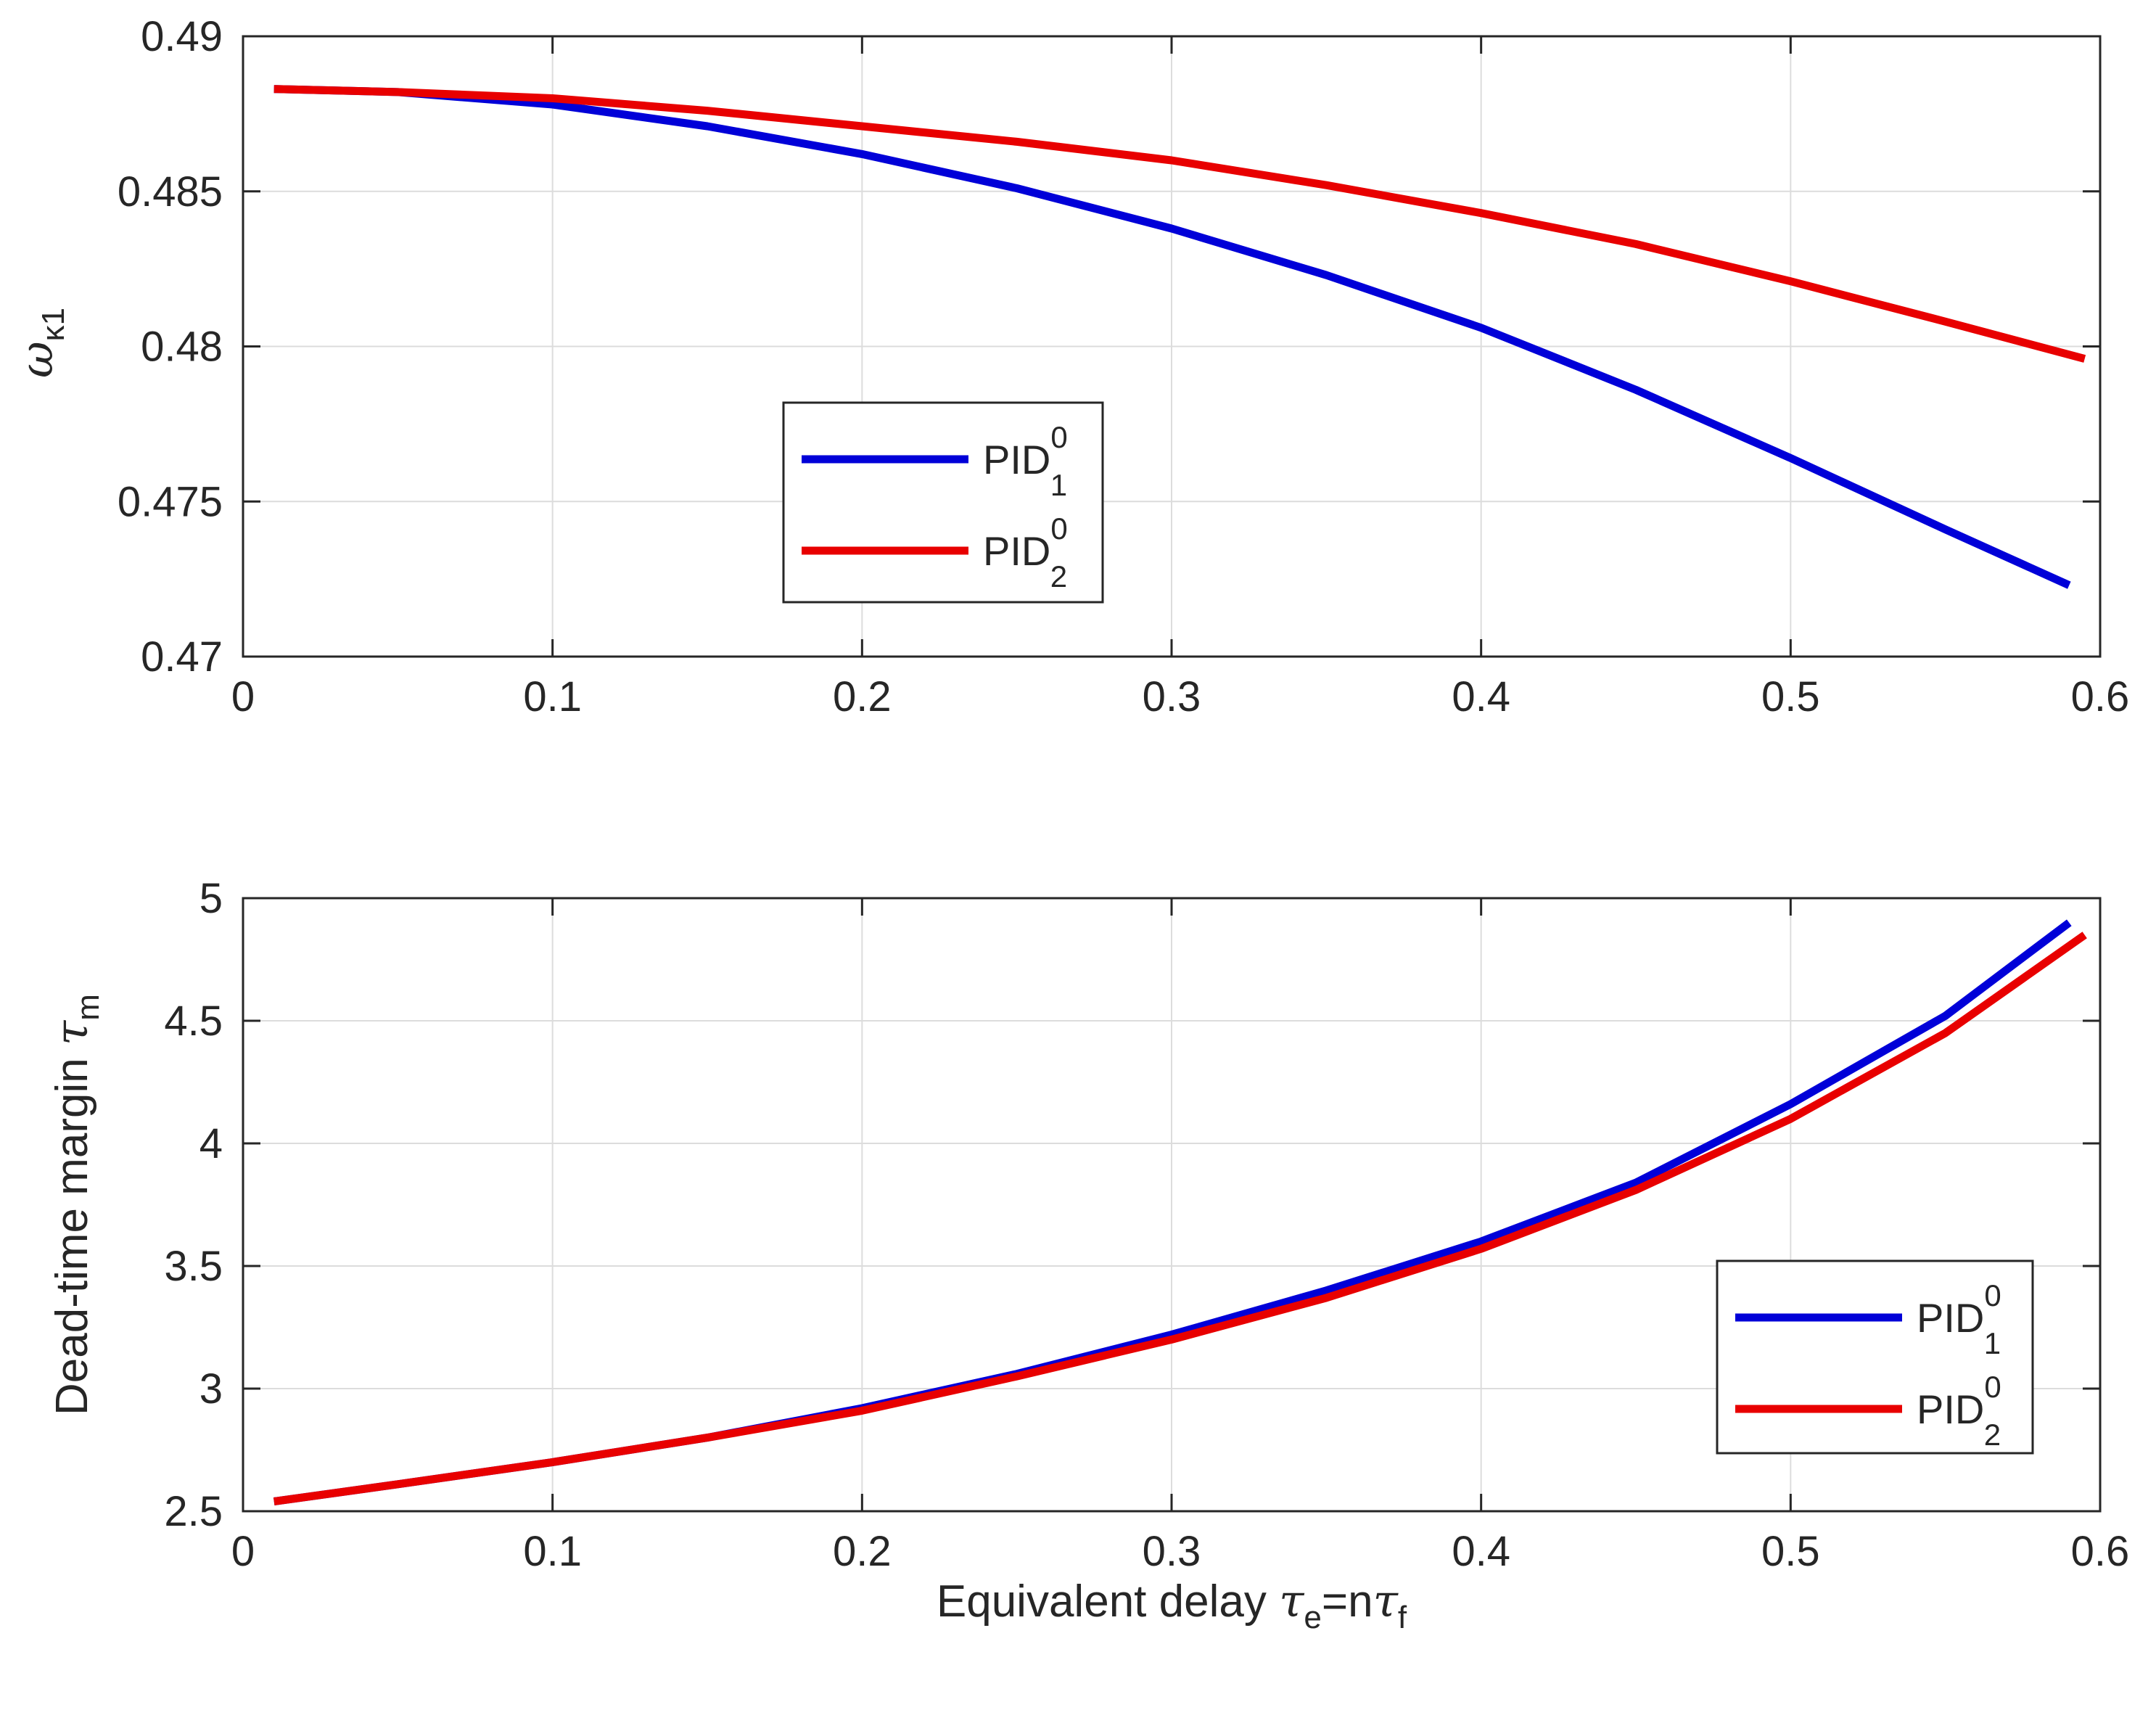 The width and height of the screenshot is (2156, 1710). I want to click on y-tick-label: 0.475, so click(170, 501).